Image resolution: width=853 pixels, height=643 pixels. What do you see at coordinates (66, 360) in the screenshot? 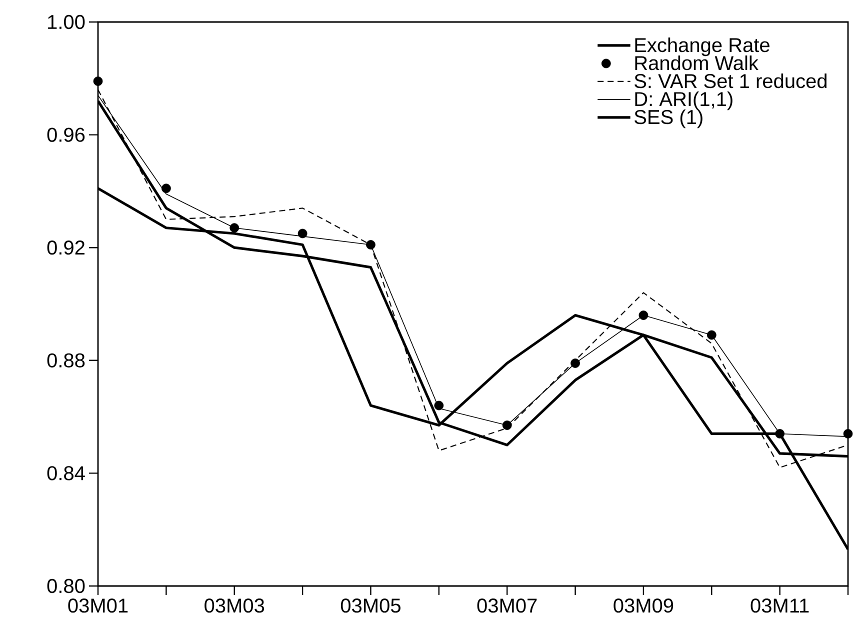
I see `y-tick-label: 0.88` at bounding box center [66, 360].